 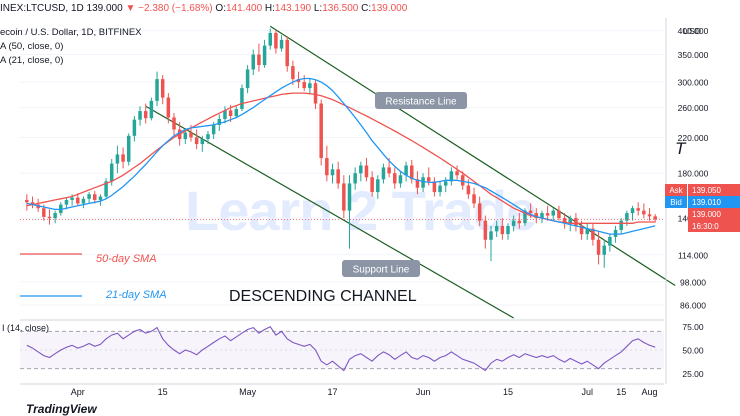 What do you see at coordinates (508, 392) in the screenshot?
I see `time-tick-5: 15` at bounding box center [508, 392].